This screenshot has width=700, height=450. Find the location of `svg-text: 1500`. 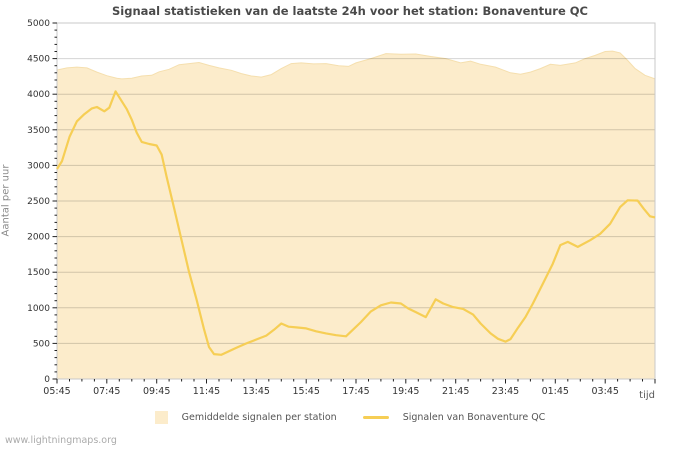

svg-text: 1500 is located at coordinates (38, 273).